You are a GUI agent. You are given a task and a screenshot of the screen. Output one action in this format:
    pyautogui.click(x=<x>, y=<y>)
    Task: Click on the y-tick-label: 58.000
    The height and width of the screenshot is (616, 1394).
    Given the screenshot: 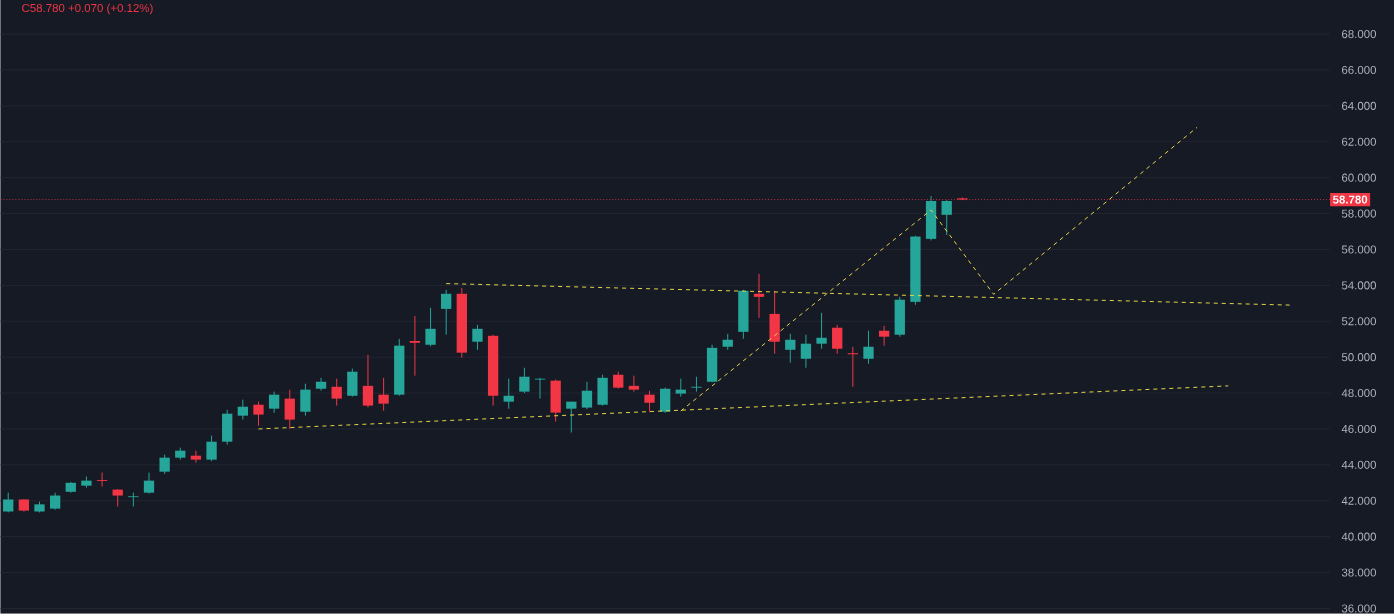 What is the action you would take?
    pyautogui.click(x=1359, y=213)
    